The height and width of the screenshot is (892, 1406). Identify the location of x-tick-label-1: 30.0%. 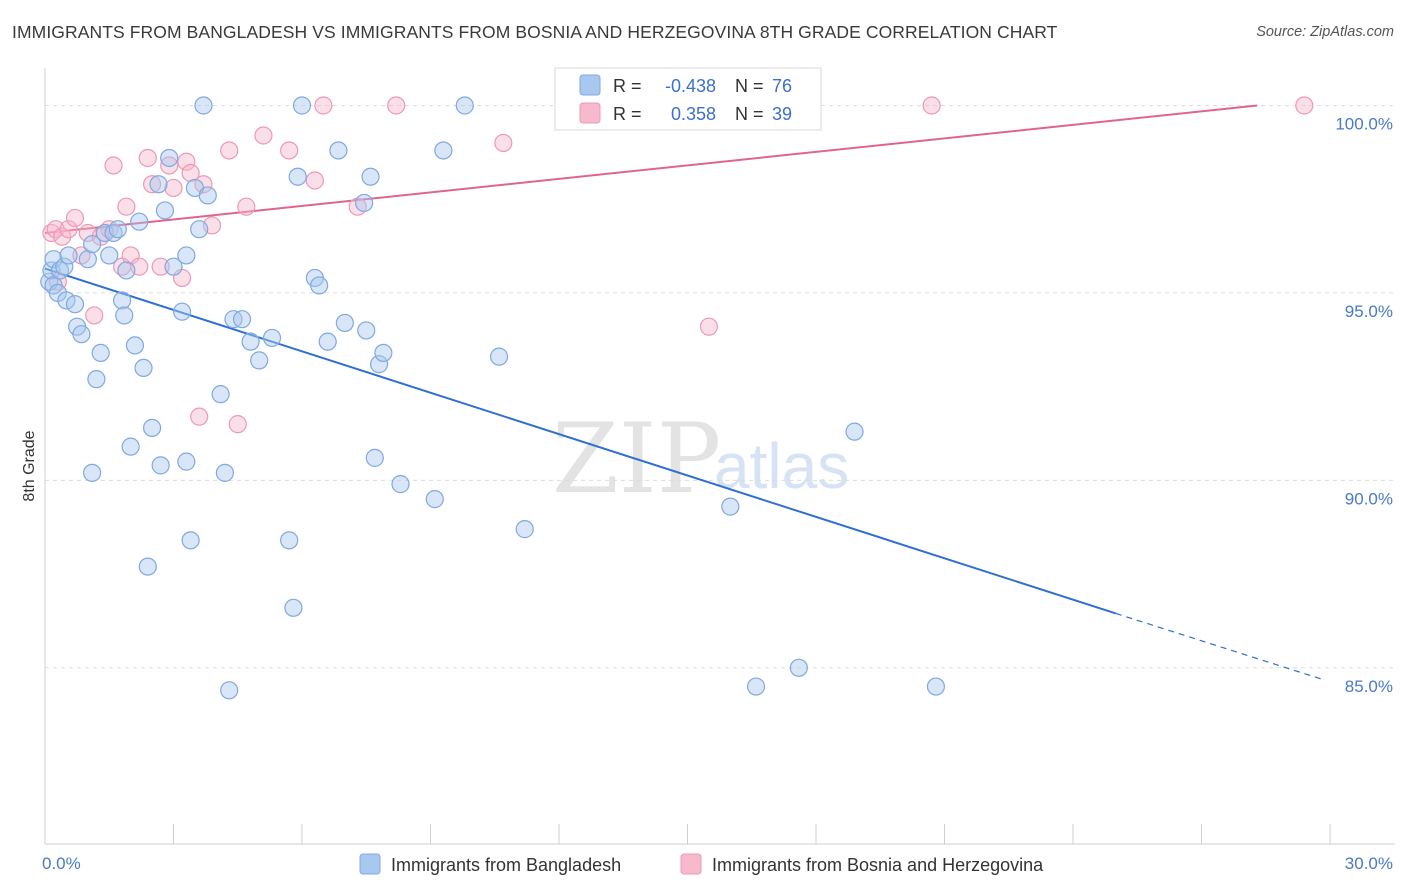
(1369, 863).